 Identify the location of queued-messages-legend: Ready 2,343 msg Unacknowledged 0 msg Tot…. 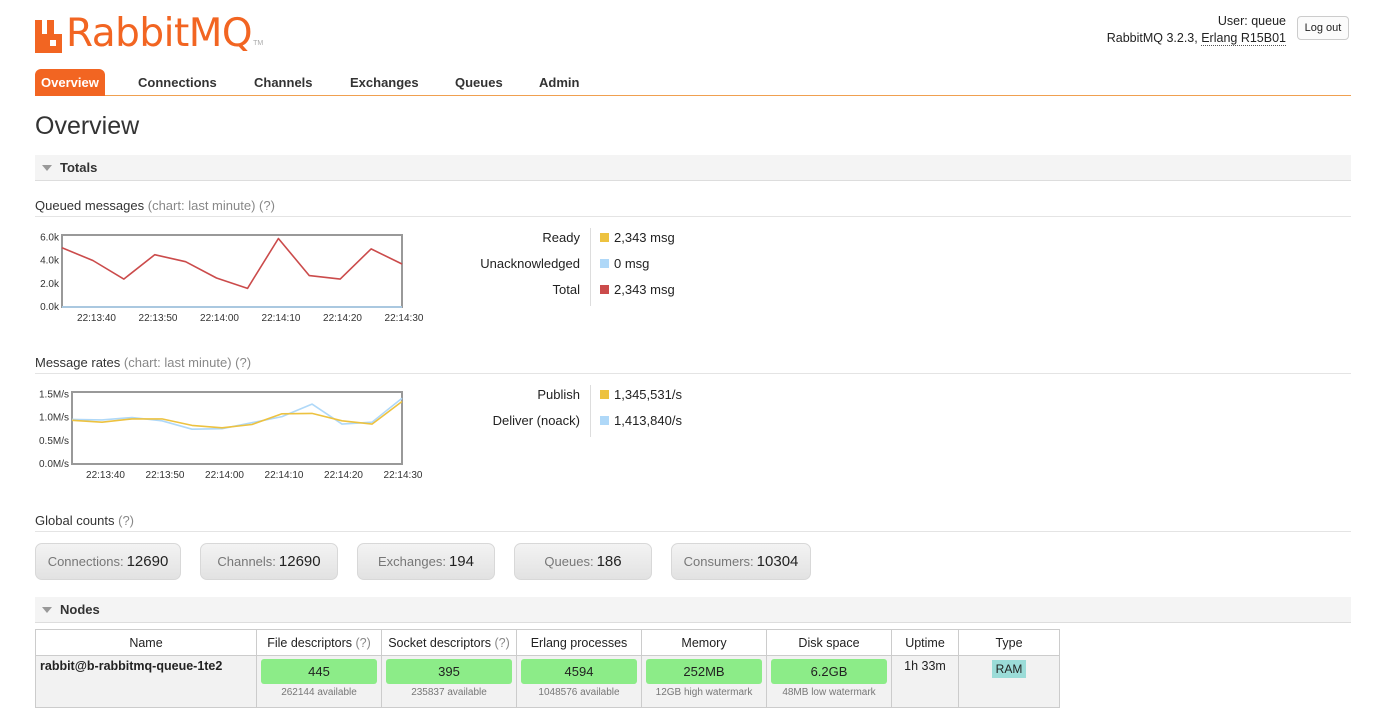
(570, 267).